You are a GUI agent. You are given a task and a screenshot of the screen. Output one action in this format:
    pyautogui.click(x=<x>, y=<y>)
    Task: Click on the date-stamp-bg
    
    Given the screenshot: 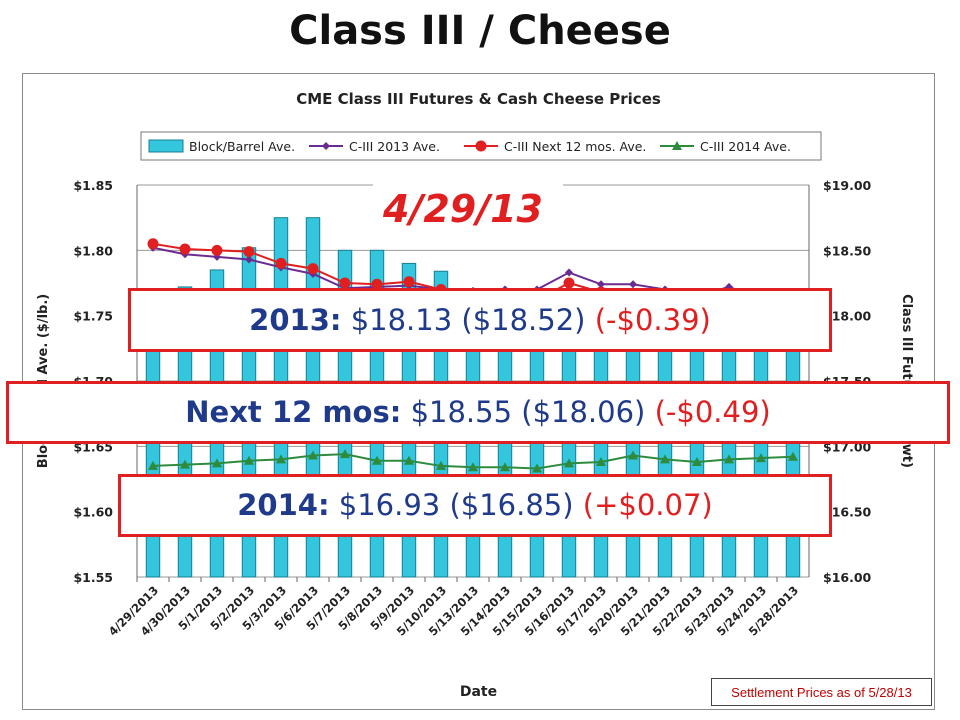 What is the action you would take?
    pyautogui.click(x=468, y=203)
    